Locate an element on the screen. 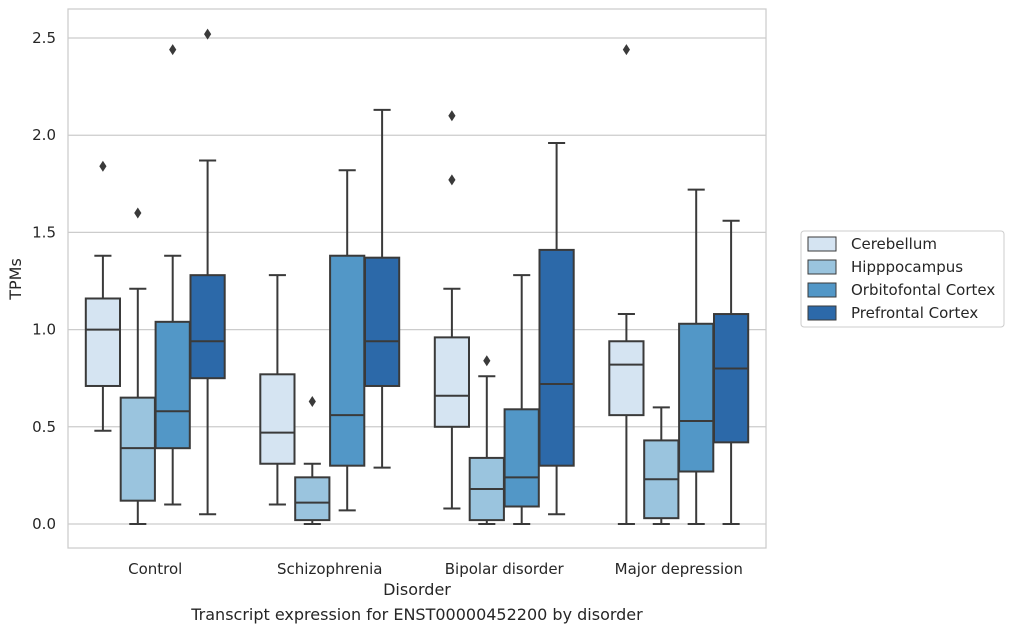 This screenshot has width=1014, height=634. x-tick-label: Major depression is located at coordinates (679, 569).